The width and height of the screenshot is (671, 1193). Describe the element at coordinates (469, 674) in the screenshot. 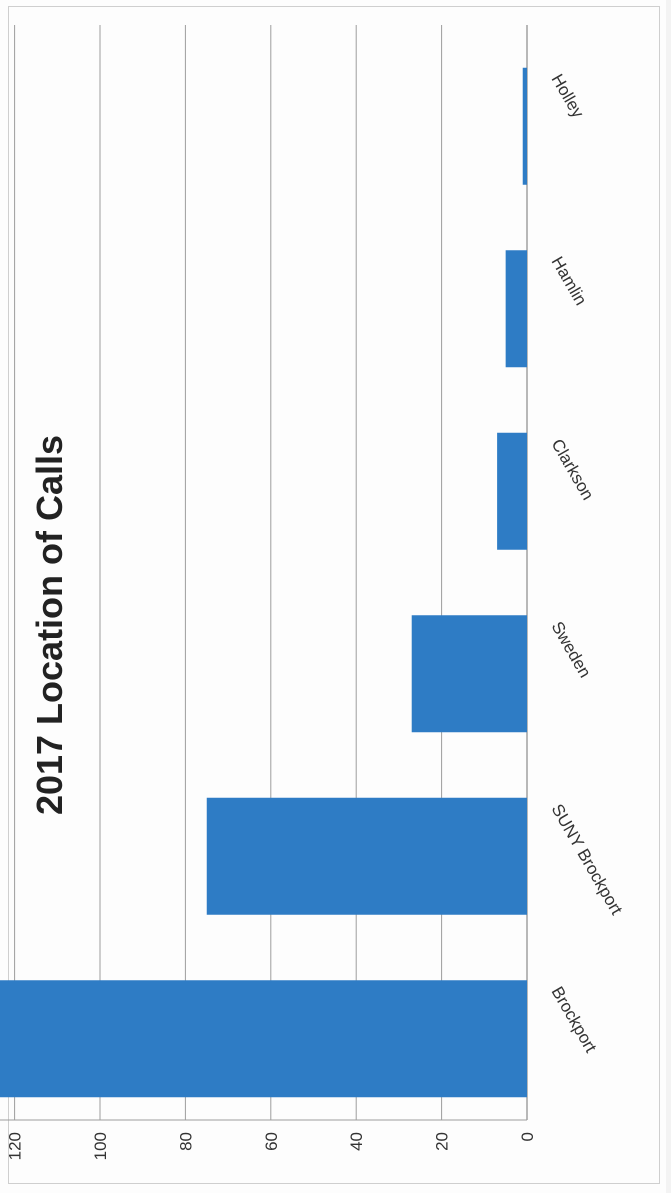

I see `bar-sweden` at that location.